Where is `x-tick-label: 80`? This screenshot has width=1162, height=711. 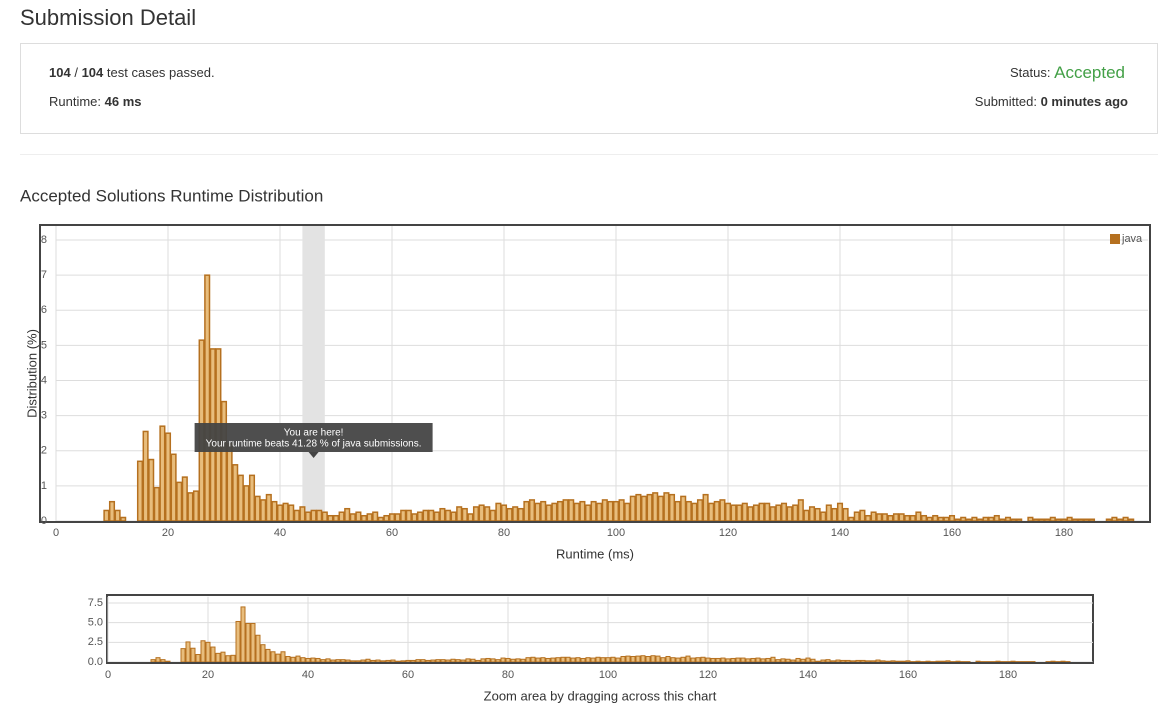 x-tick-label: 80 is located at coordinates (508, 675).